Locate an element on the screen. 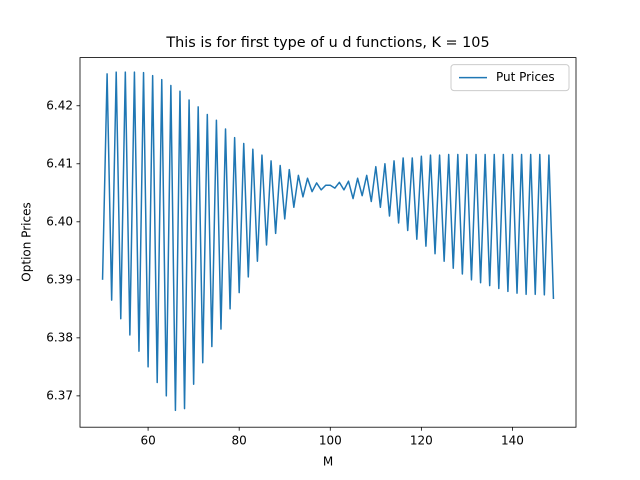  legend-box is located at coordinates (510, 78).